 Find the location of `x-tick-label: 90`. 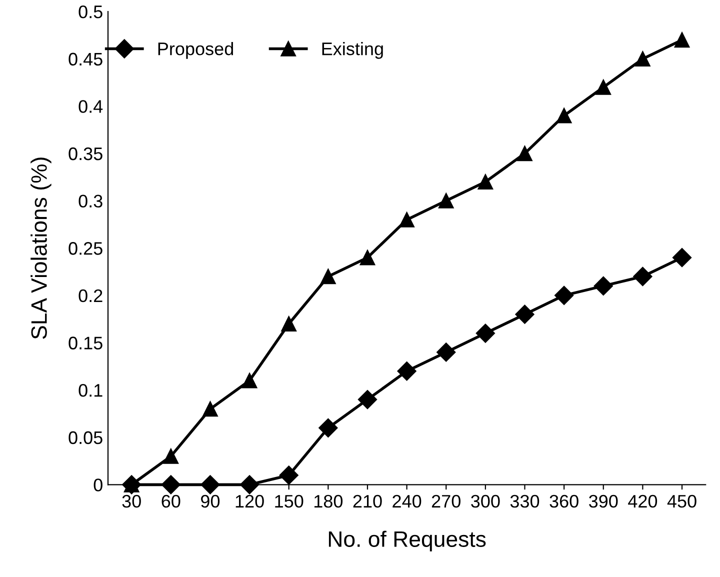

x-tick-label: 90 is located at coordinates (210, 501).